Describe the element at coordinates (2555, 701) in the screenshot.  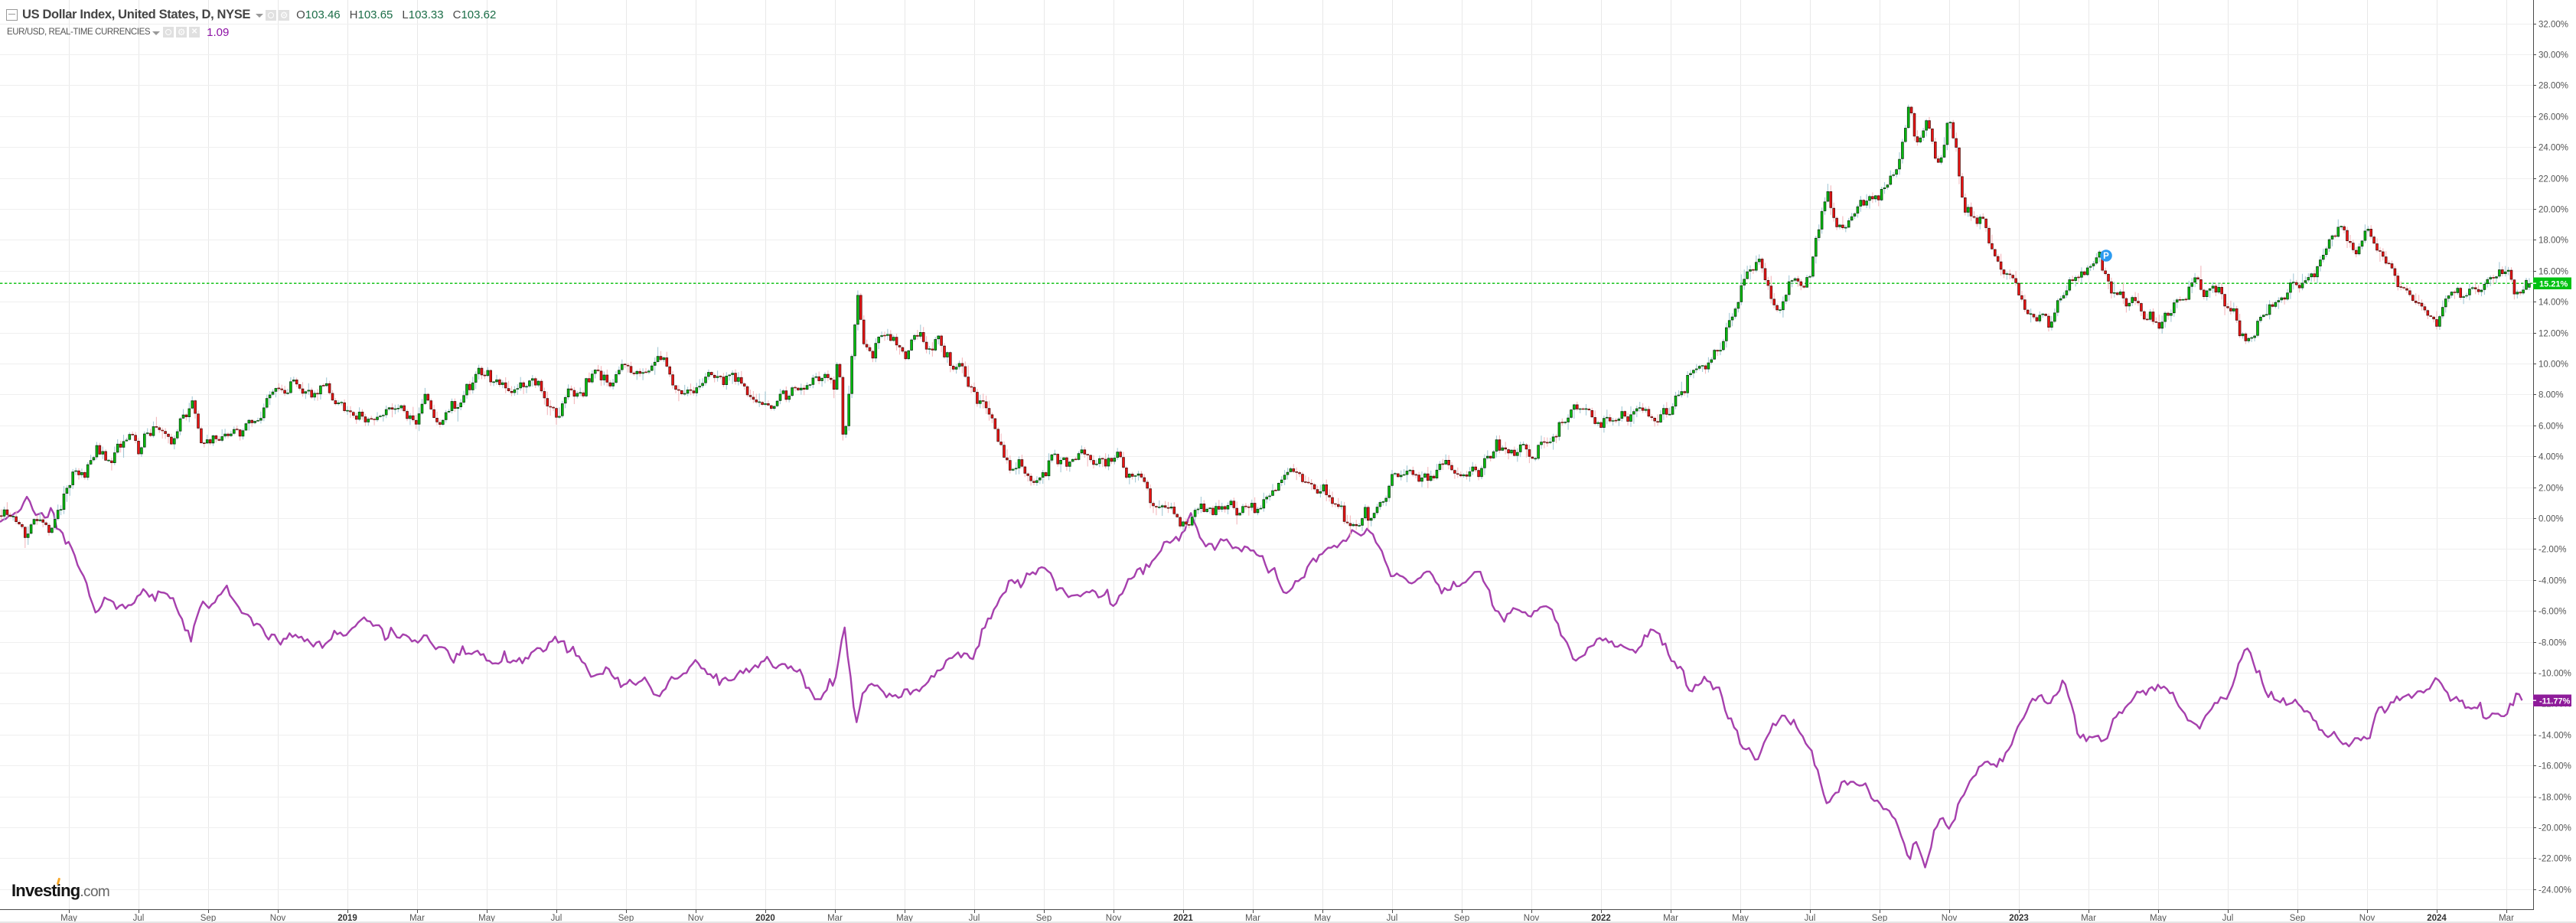
I see `svg-text: -11.77%` at that location.